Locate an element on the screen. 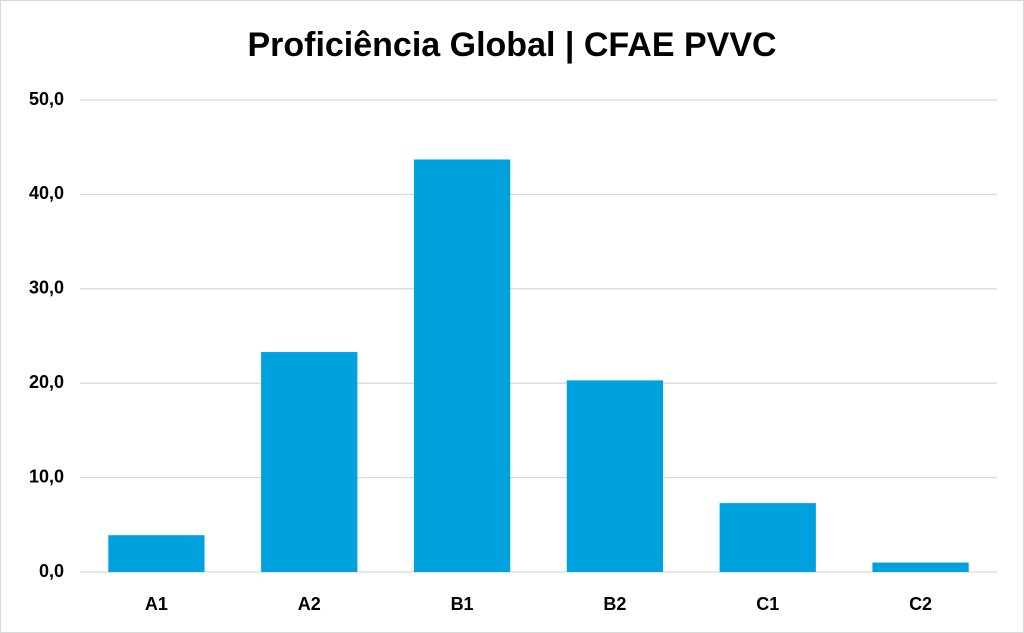  y-tick-label: 10,0 is located at coordinates (46, 476).